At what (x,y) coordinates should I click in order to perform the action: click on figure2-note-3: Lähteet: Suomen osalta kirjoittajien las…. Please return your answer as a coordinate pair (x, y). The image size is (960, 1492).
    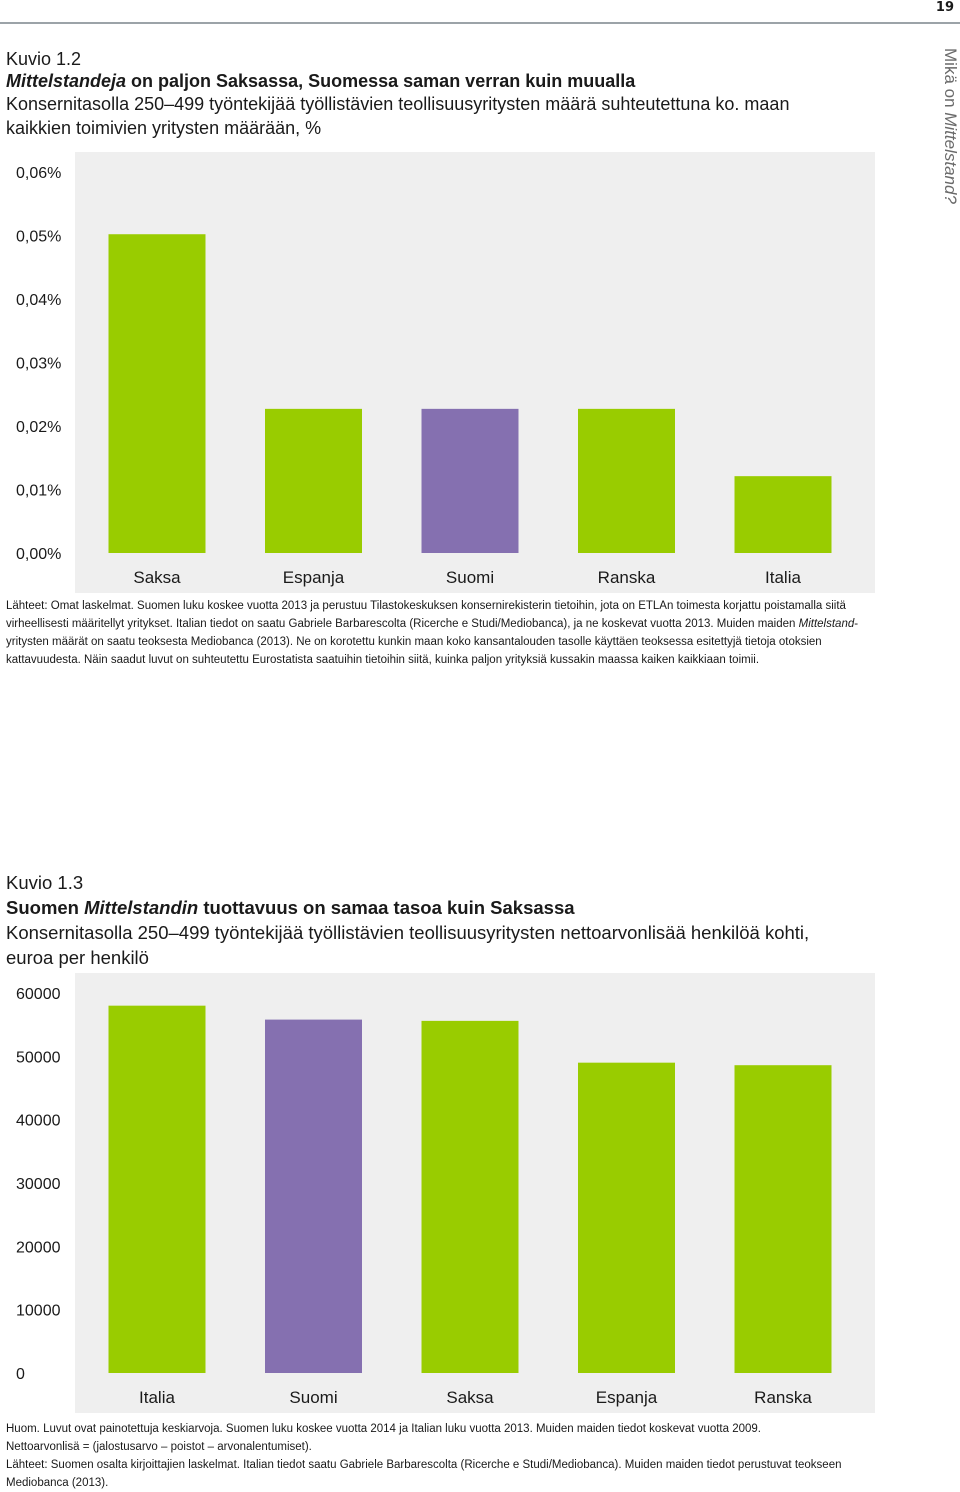
    Looking at the image, I should click on (424, 1474).